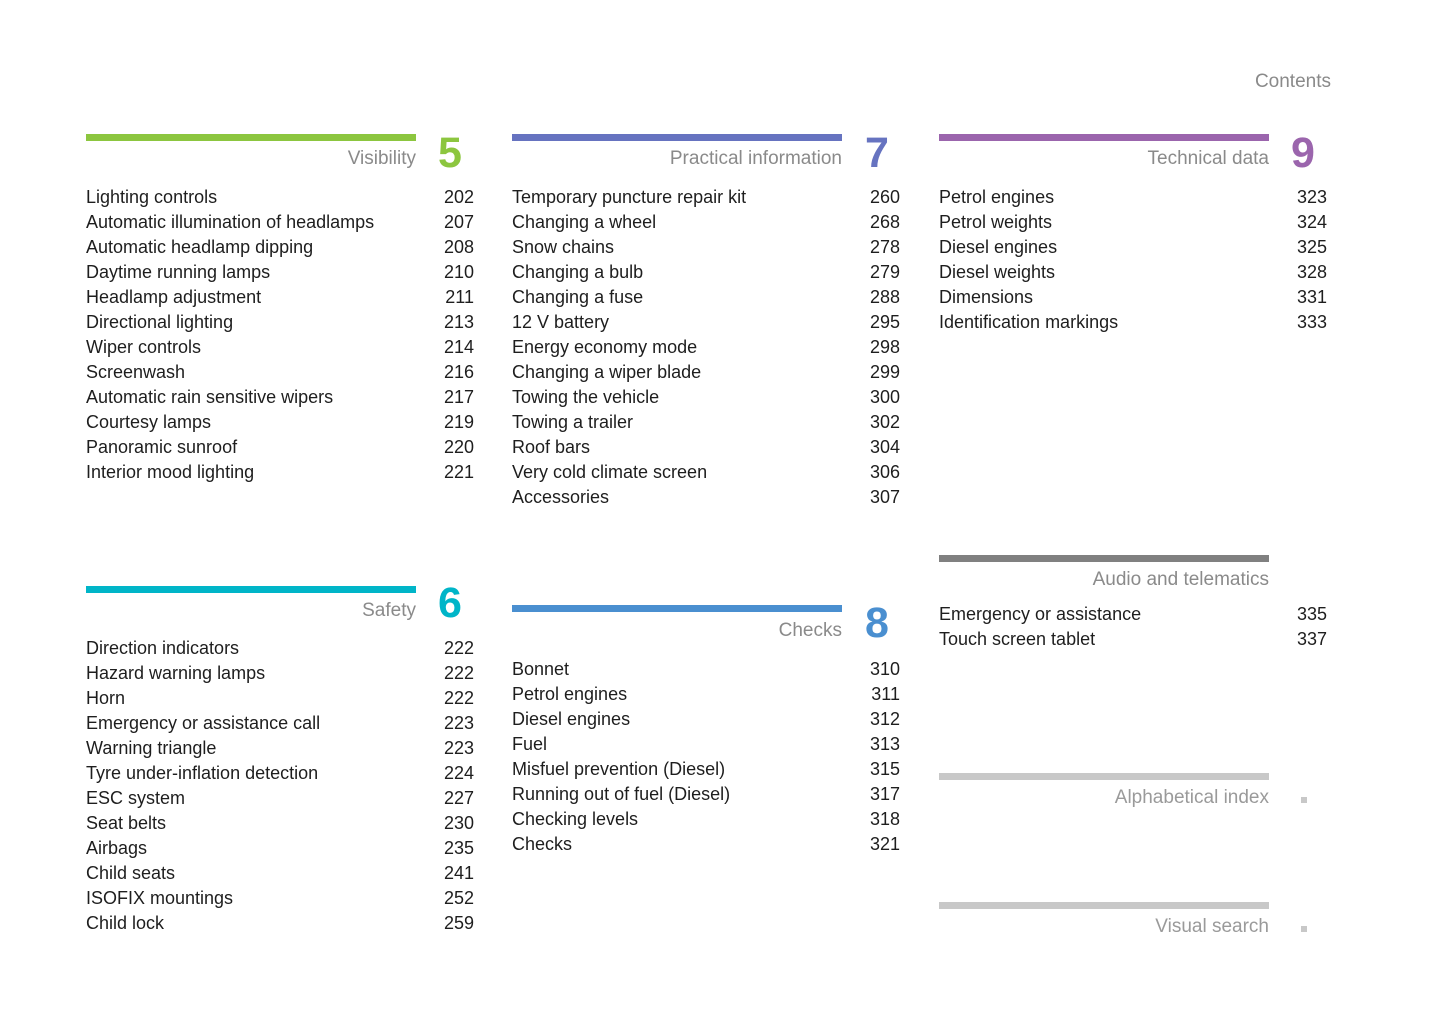  What do you see at coordinates (619, 769) in the screenshot?
I see `toc-entry-label: Misfuel prevention (Diesel)` at bounding box center [619, 769].